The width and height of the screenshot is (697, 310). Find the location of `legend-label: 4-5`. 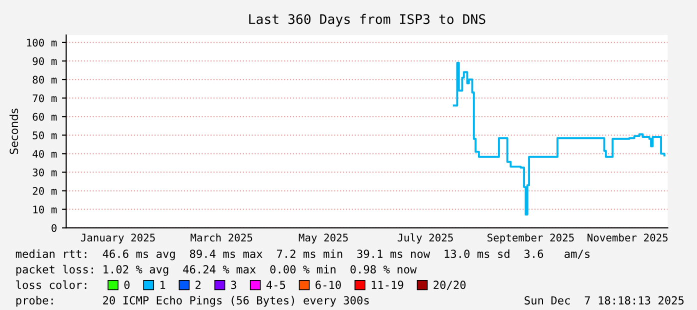

legend-label: 4-5 is located at coordinates (276, 285).